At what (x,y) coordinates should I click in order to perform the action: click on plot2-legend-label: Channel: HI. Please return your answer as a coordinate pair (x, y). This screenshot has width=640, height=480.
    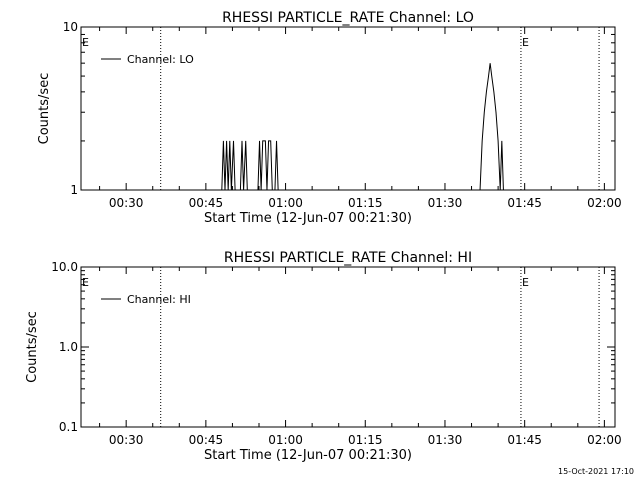
    Looking at the image, I should click on (159, 299).